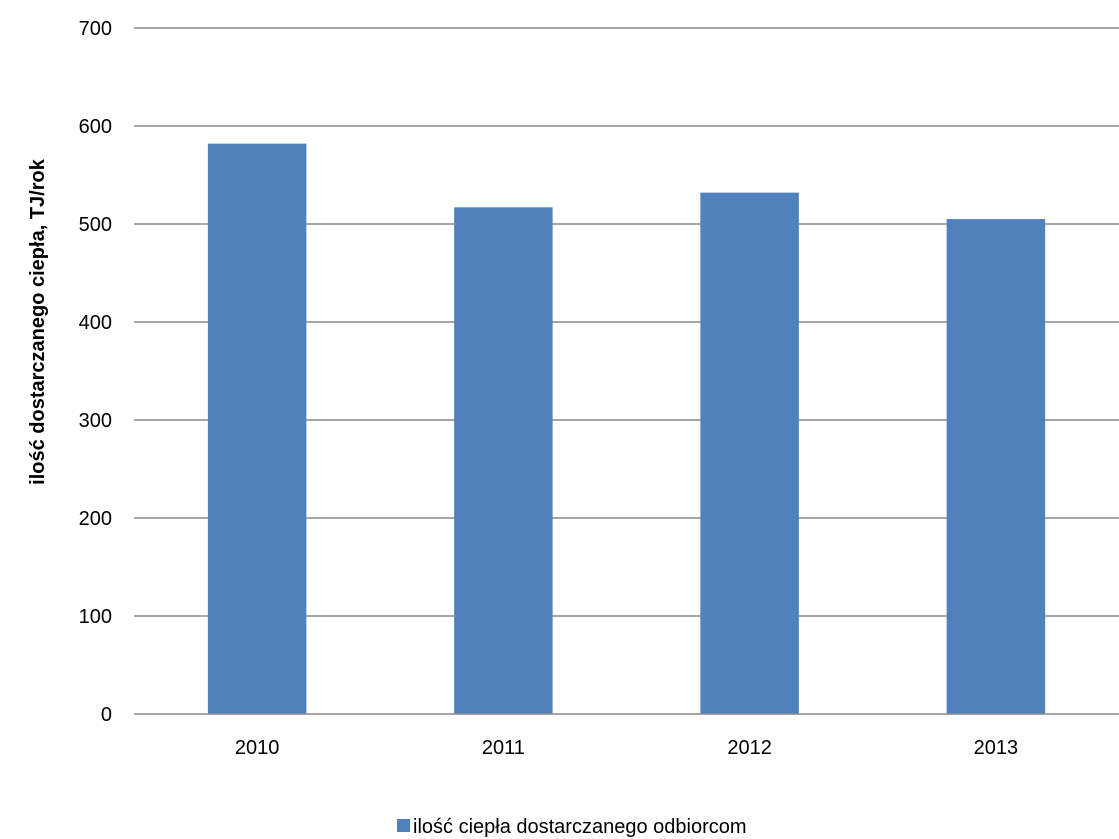 Image resolution: width=1119 pixels, height=839 pixels. What do you see at coordinates (95, 127) in the screenshot?
I see `y-tick-label: 600` at bounding box center [95, 127].